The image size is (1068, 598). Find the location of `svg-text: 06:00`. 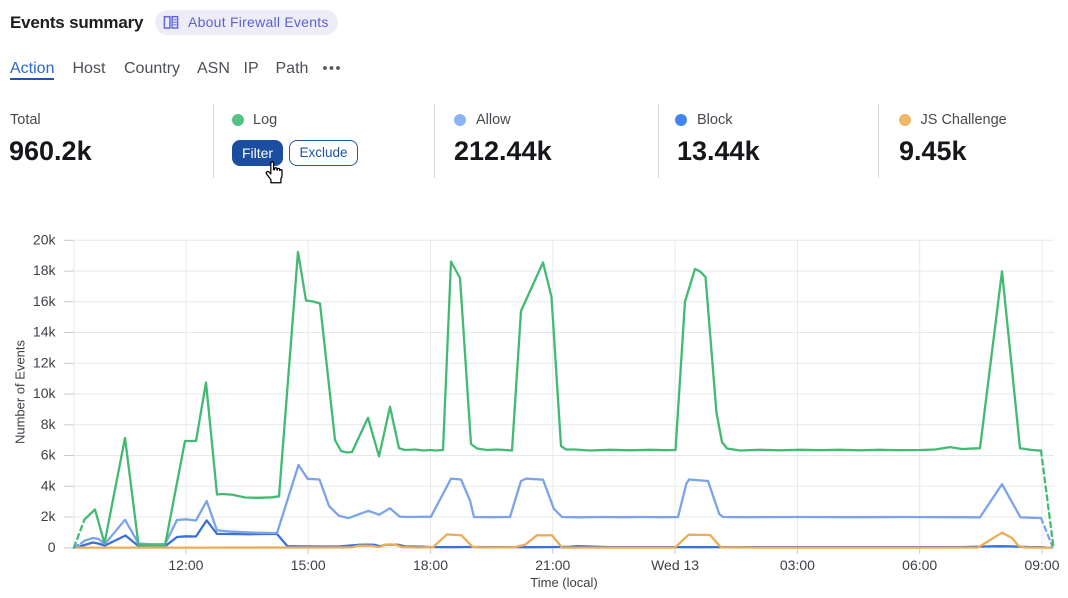

svg-text: 06:00 is located at coordinates (919, 565).